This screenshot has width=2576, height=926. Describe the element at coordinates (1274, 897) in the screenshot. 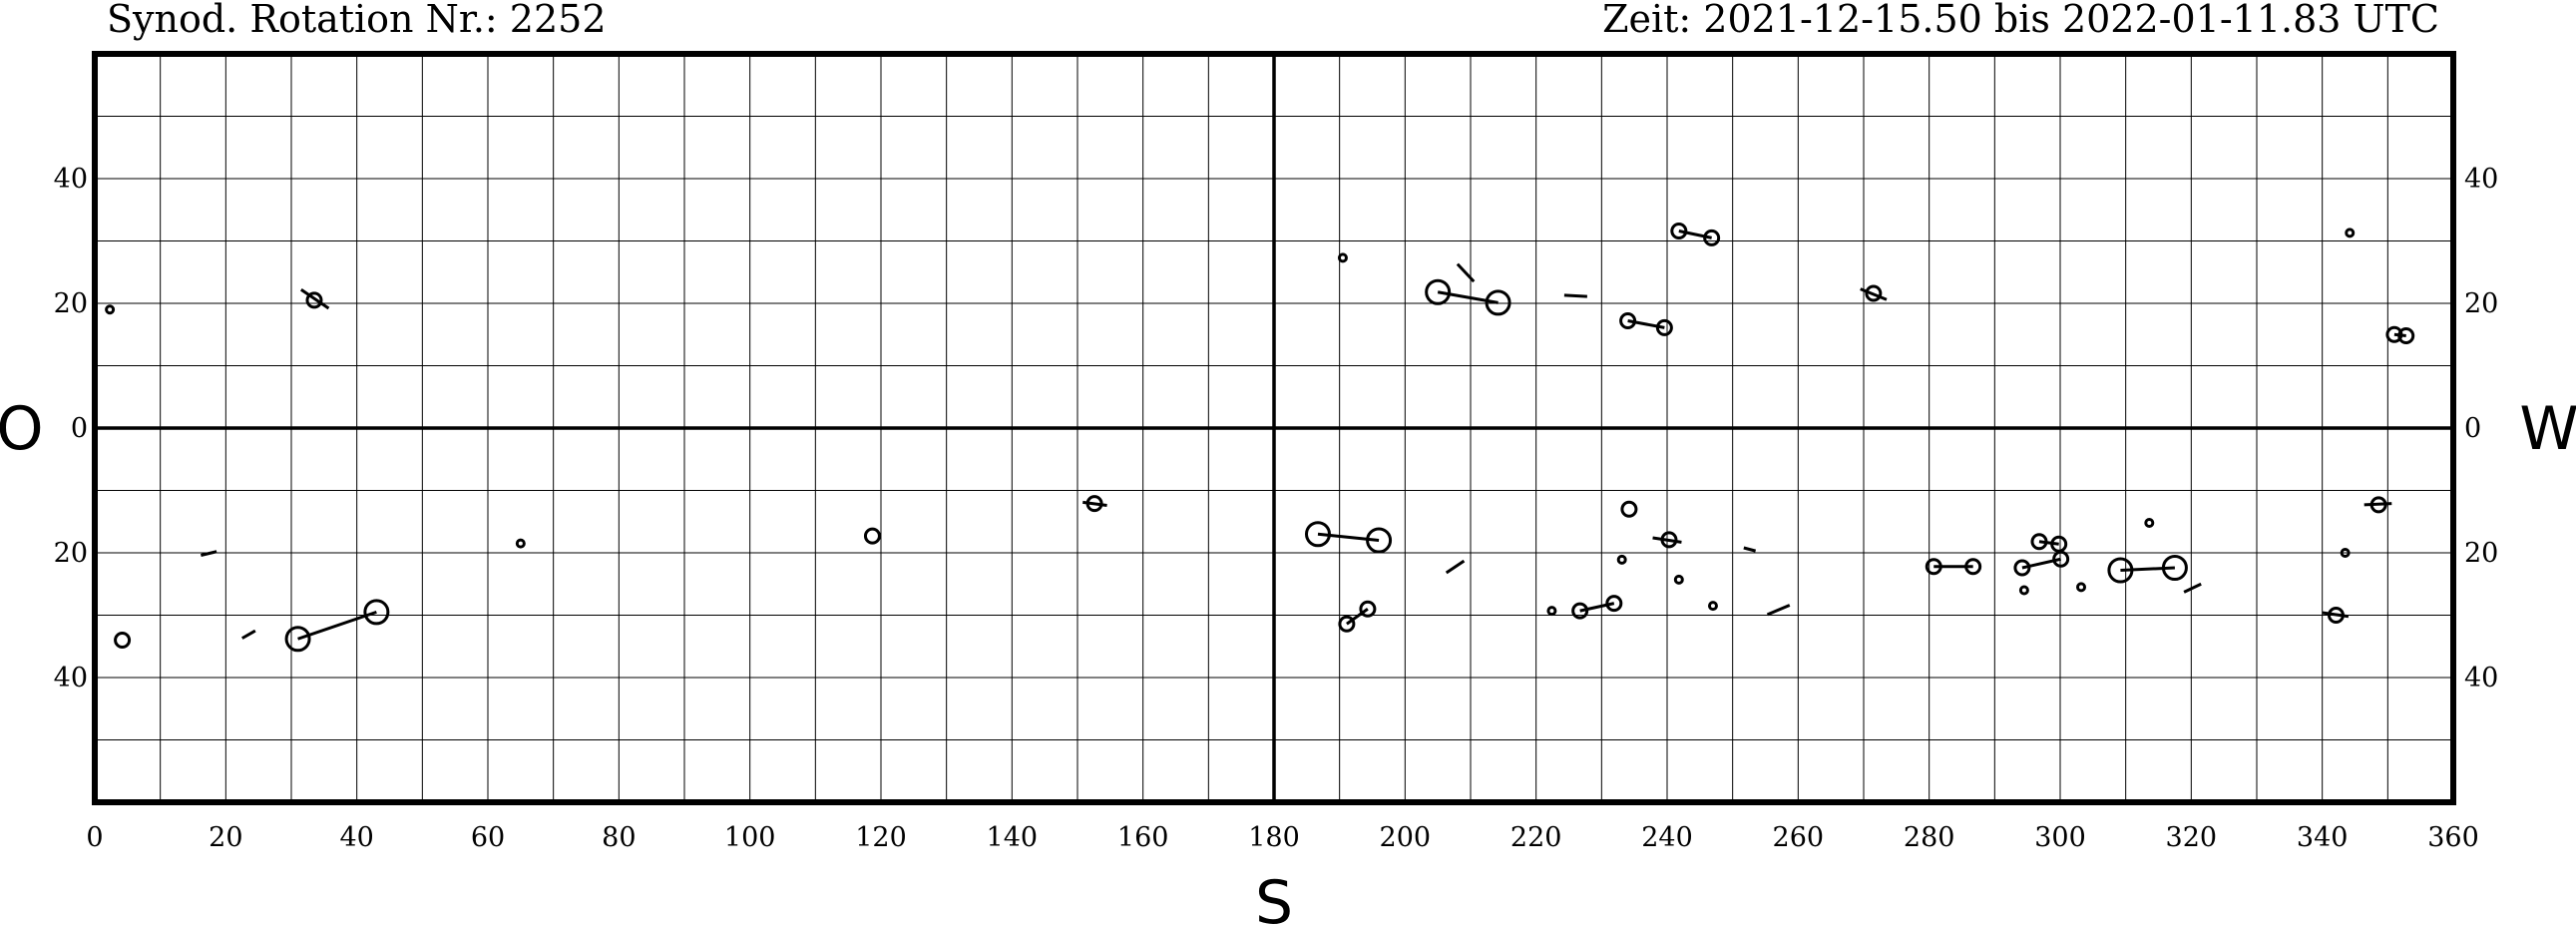

I see `south-label: S` at that location.